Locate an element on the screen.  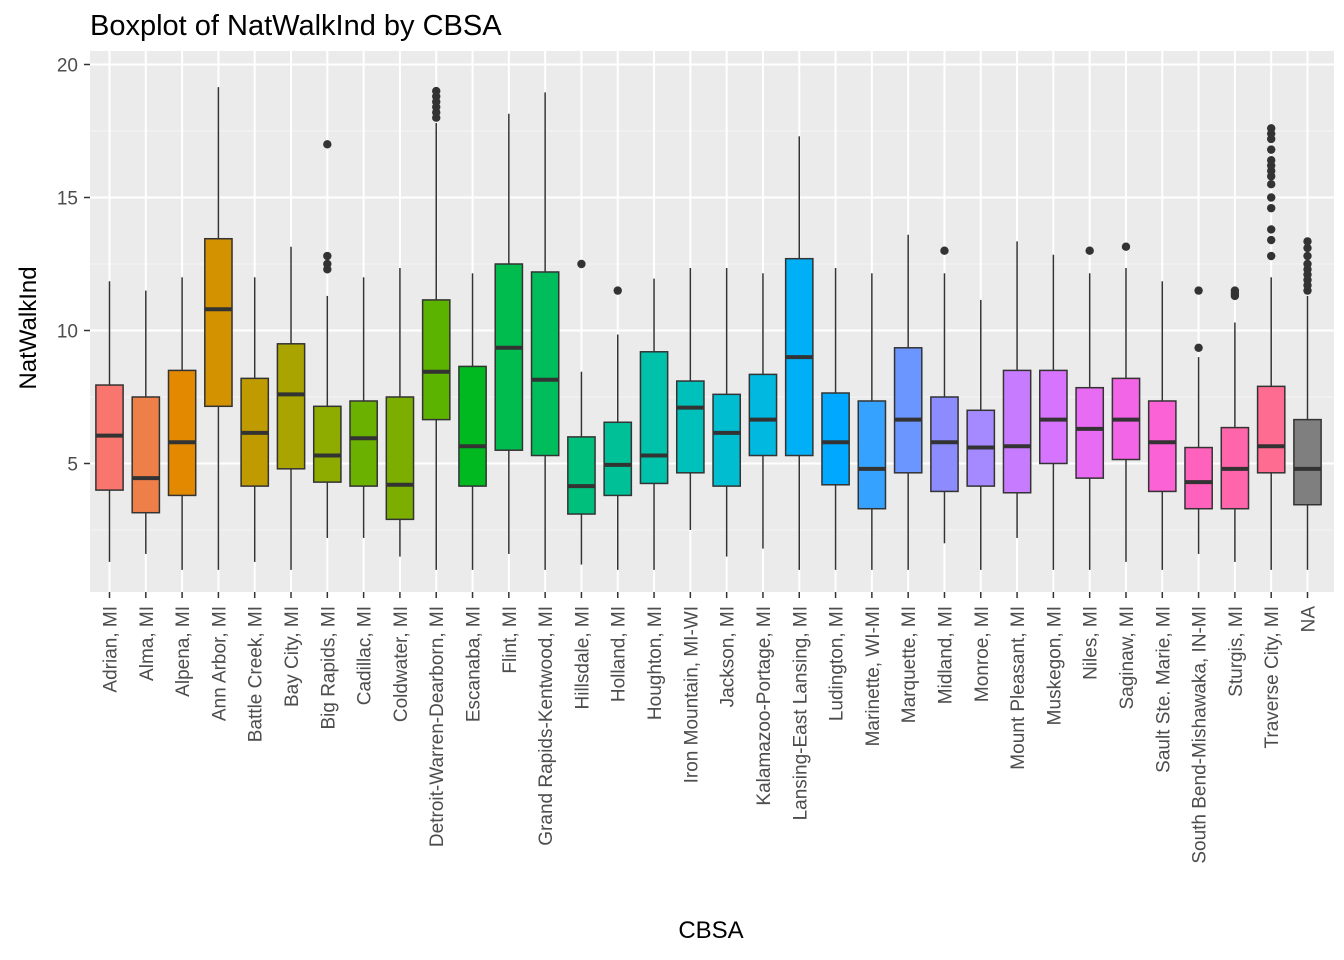
x-tick-label: Cadillac, MI is located at coordinates (365, 655).